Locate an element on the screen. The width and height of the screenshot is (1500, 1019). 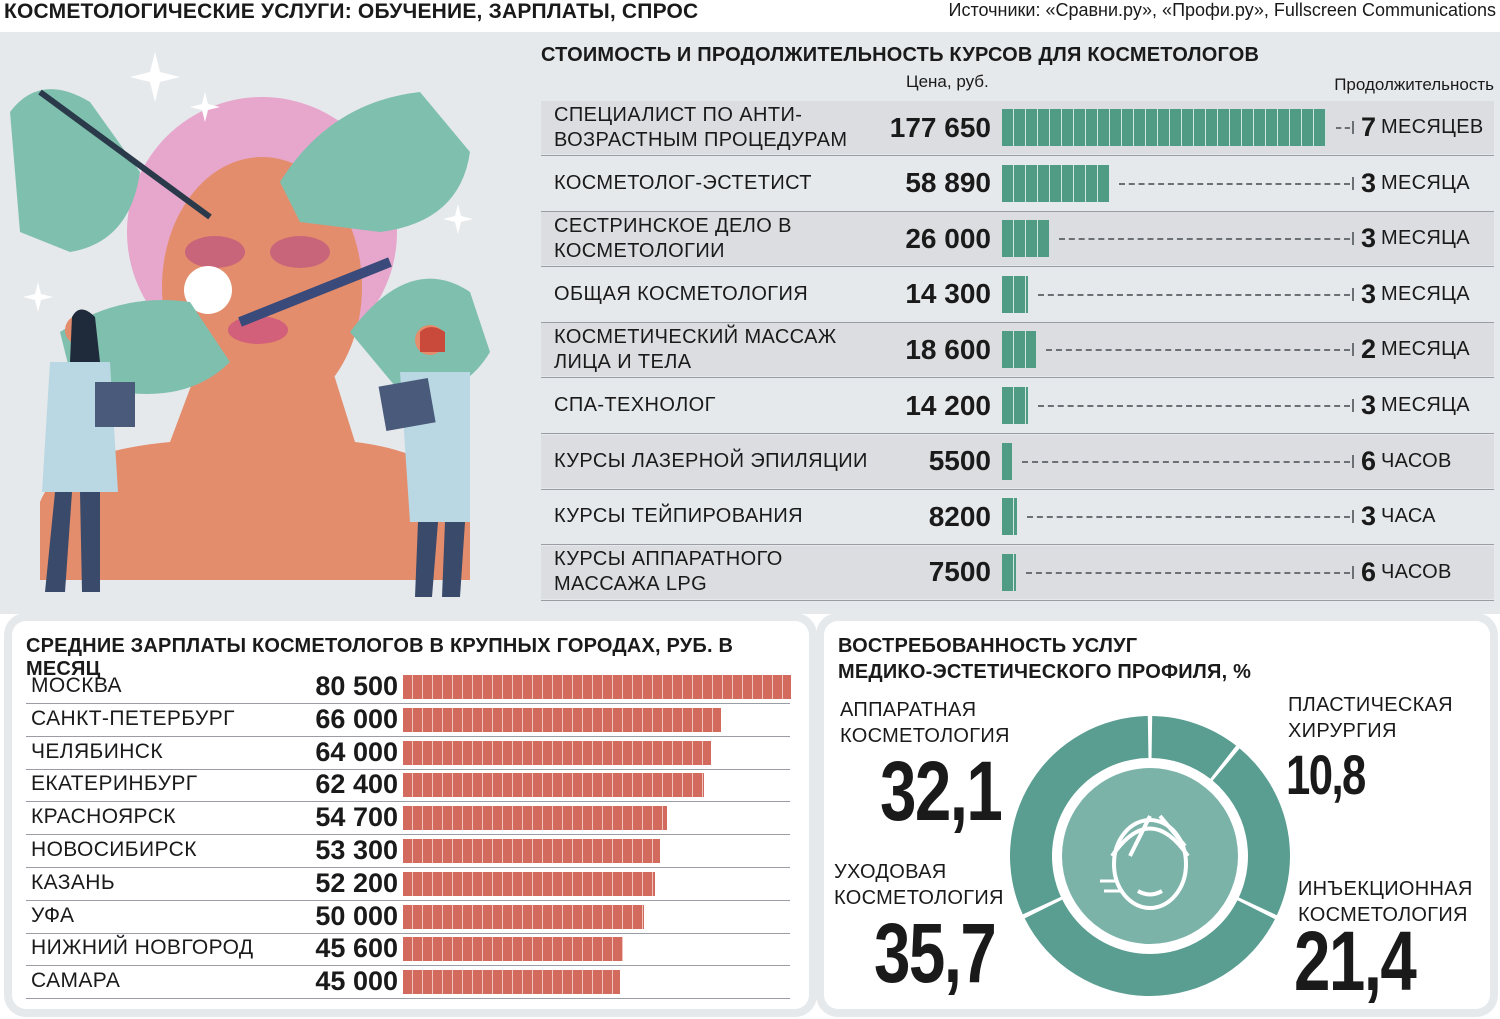
salary-row: Нижний Новгород 45 600 is located at coordinates (408, 950).